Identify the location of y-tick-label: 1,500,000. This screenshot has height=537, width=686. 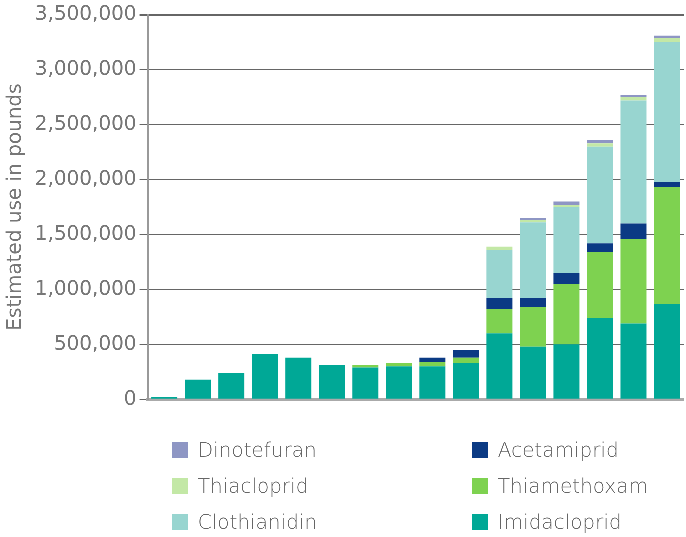
(85, 232).